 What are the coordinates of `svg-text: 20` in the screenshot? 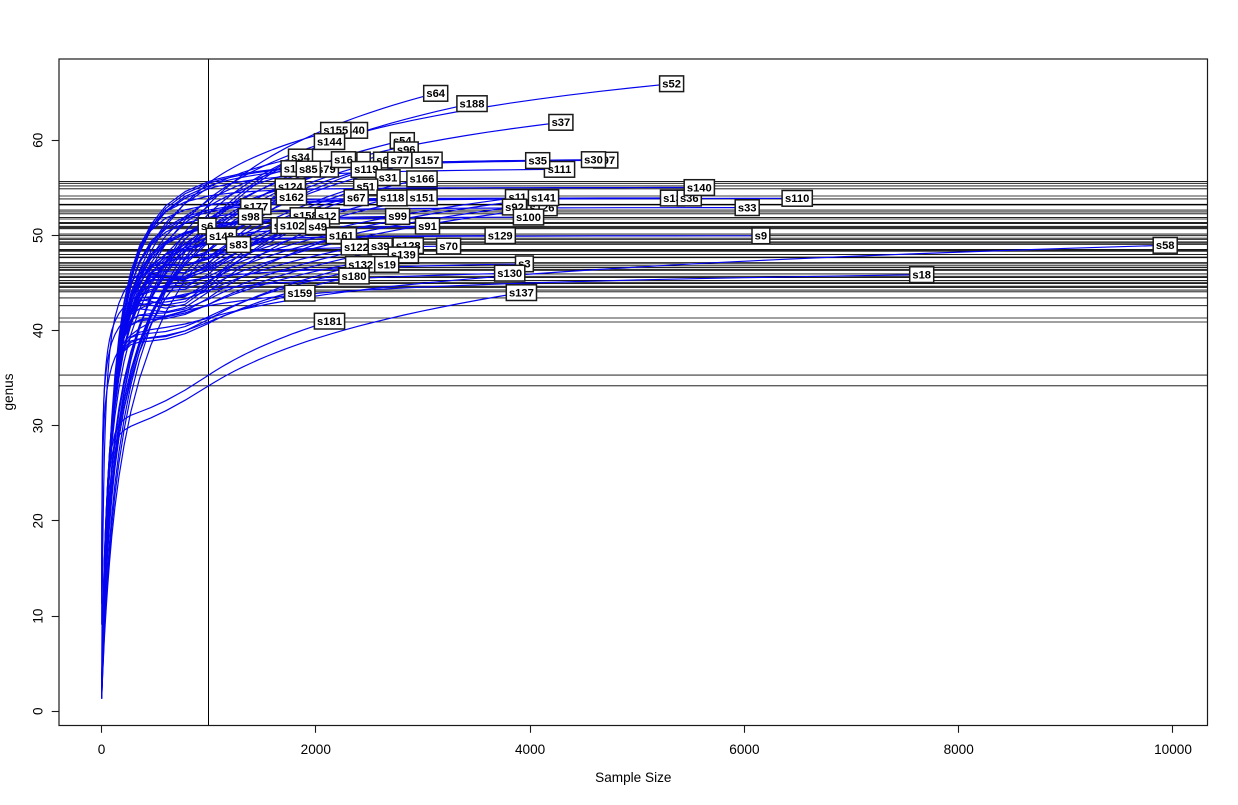 It's located at (38, 521).